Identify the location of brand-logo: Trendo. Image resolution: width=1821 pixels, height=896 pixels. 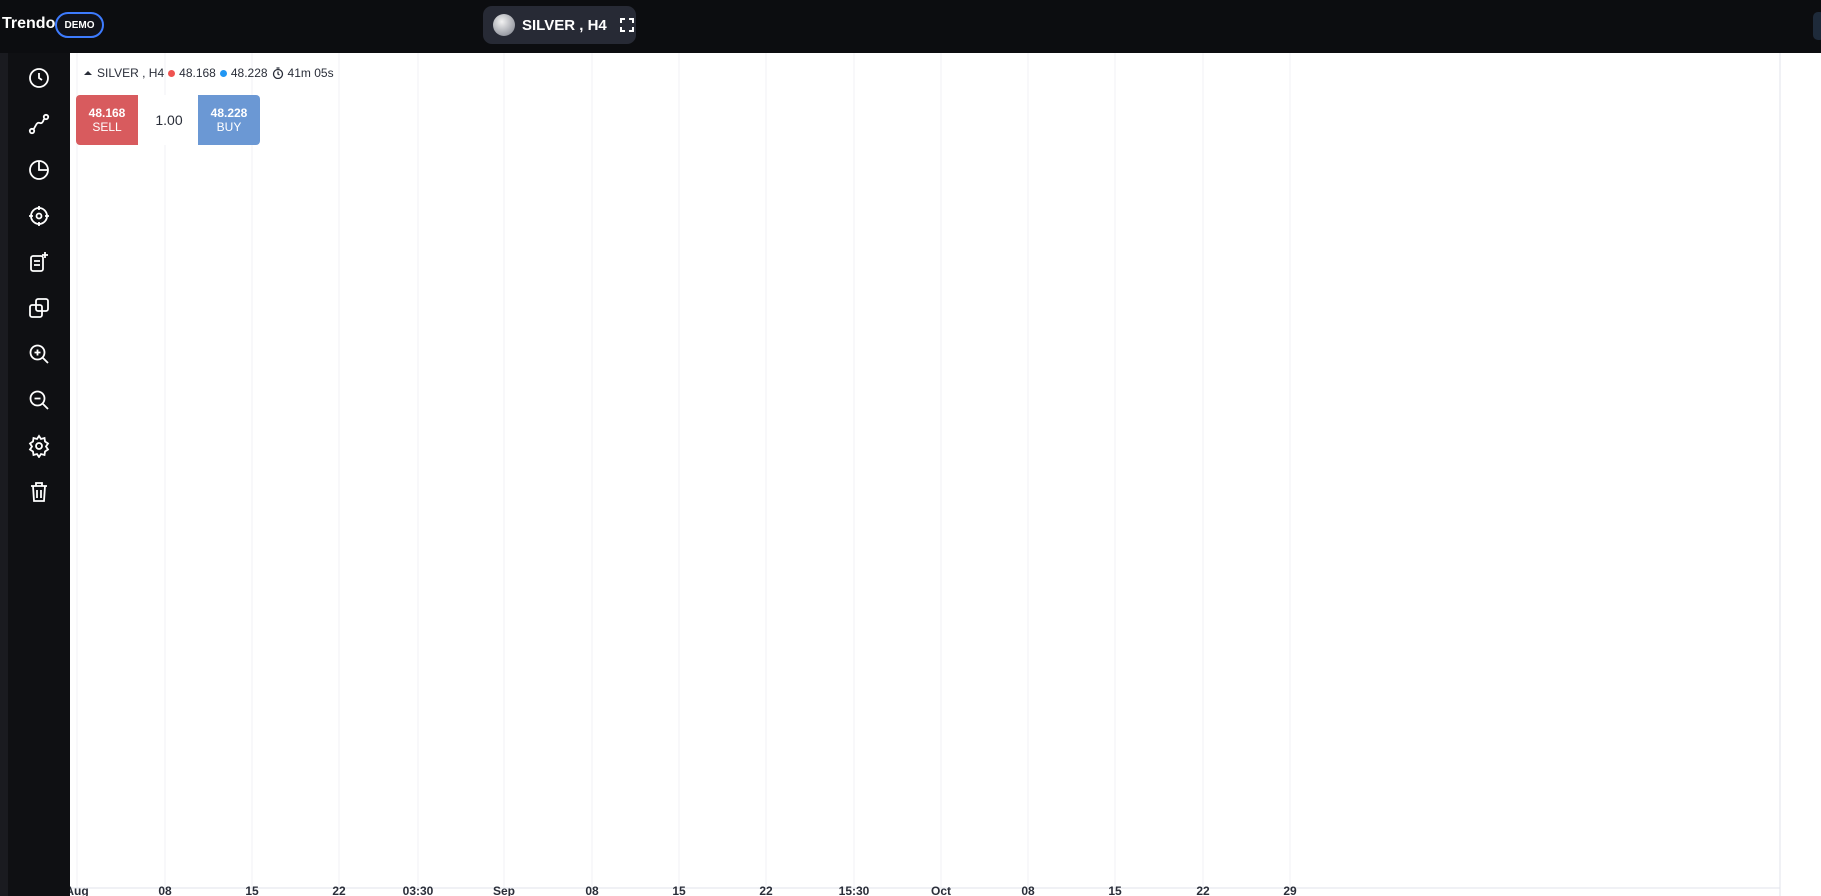
(29, 23).